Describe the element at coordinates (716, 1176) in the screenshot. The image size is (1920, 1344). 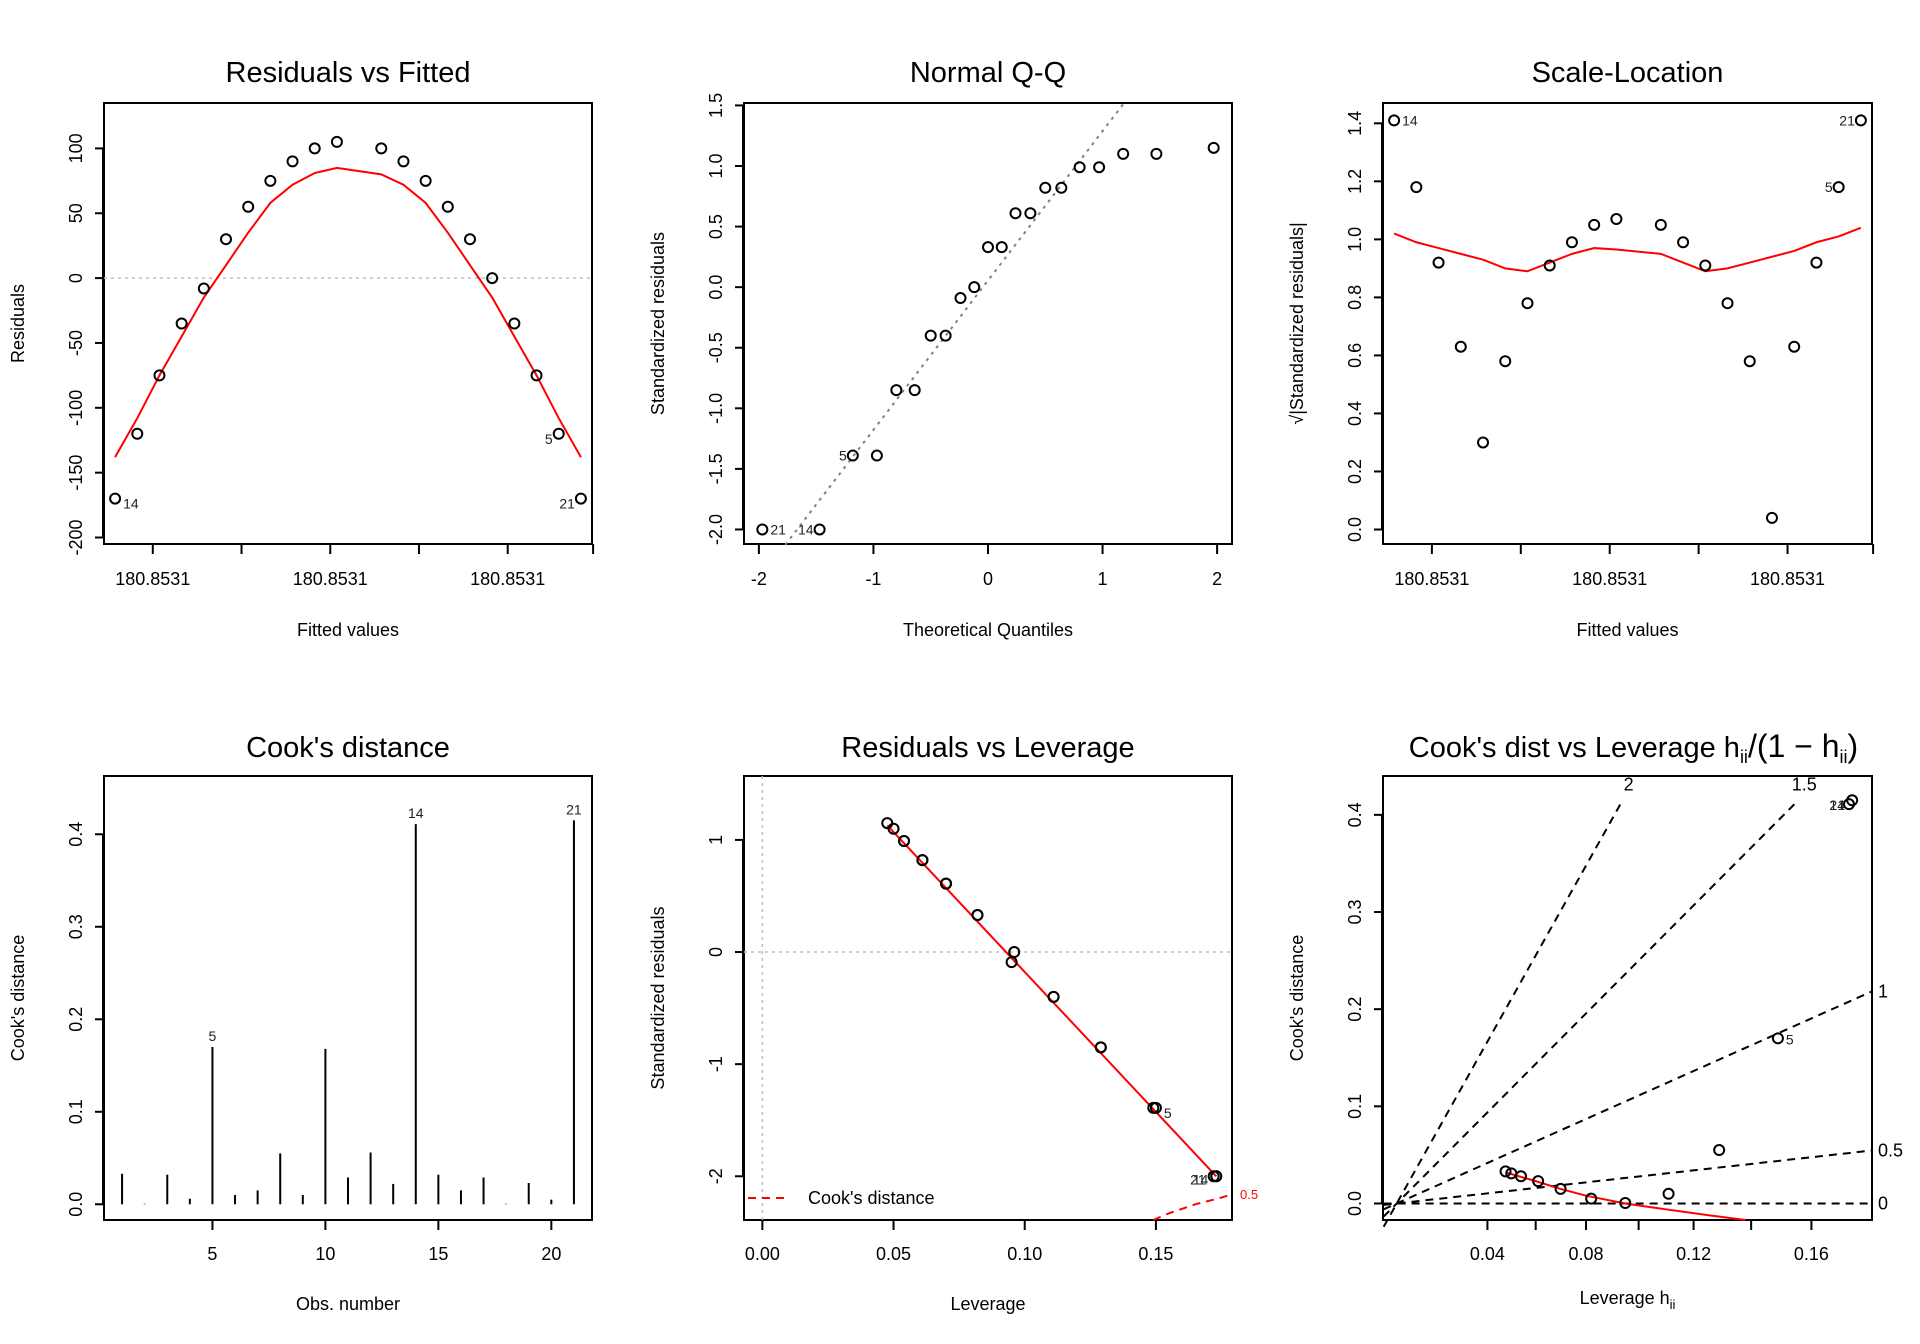
I see `y-tick-label: -2` at that location.